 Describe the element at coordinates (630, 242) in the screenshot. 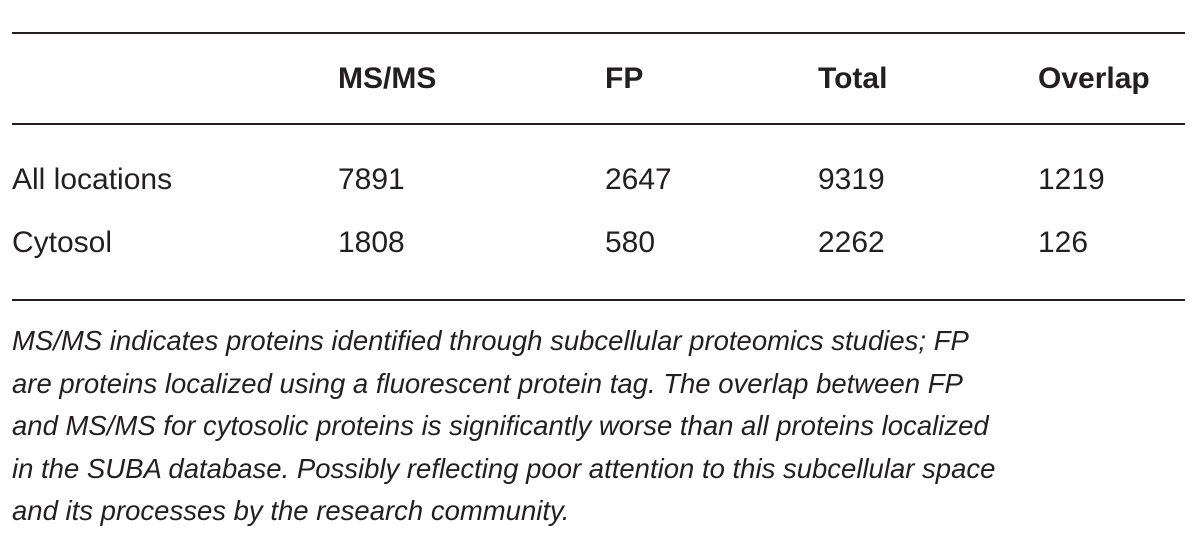

I see `table-cell: 580` at that location.